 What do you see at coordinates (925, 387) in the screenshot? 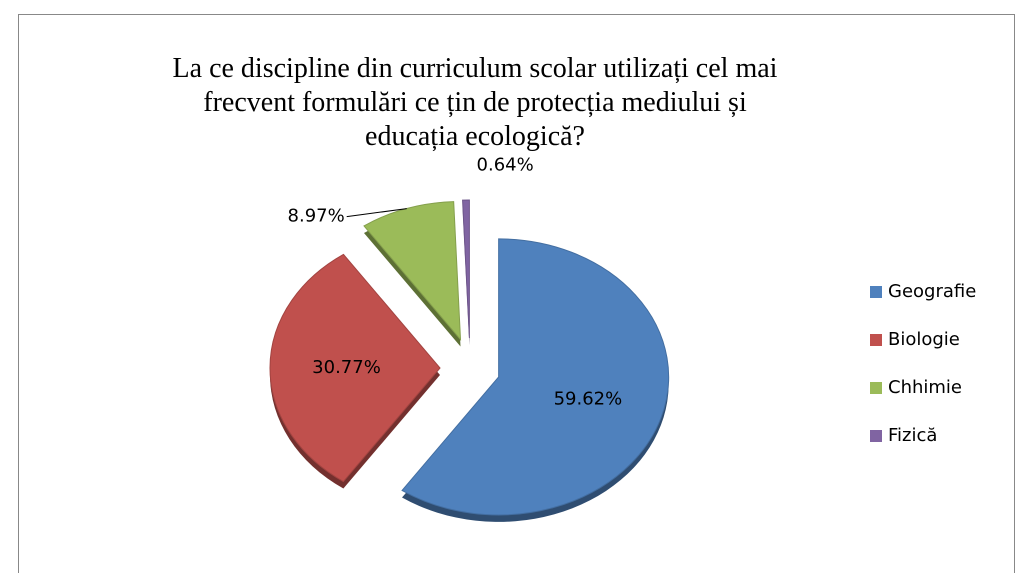
I see `legend-label: Chhimie` at bounding box center [925, 387].